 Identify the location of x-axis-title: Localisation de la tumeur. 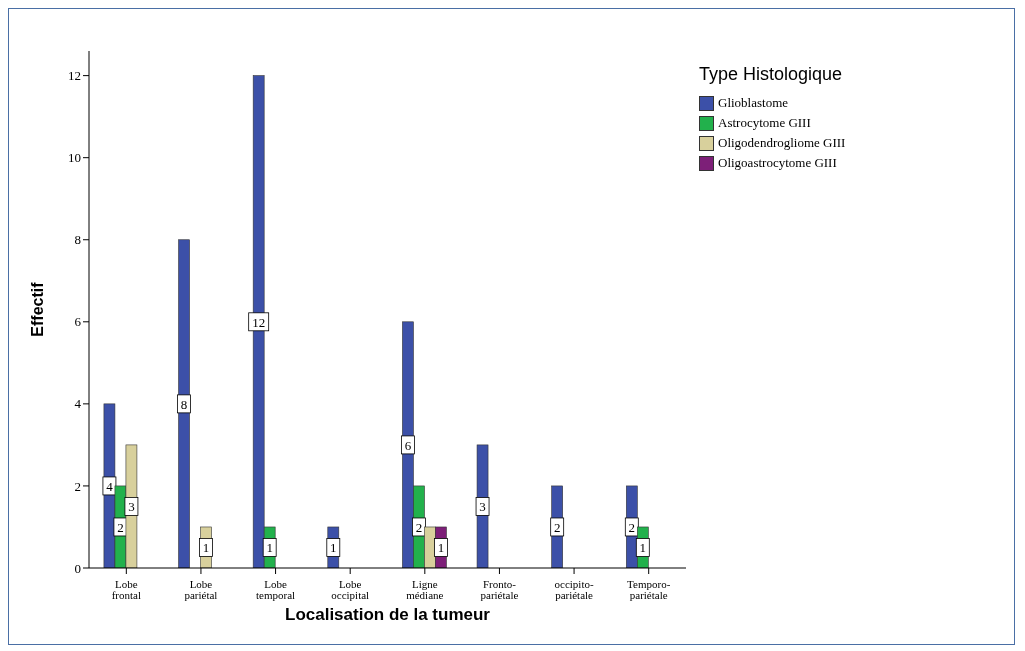
(388, 614).